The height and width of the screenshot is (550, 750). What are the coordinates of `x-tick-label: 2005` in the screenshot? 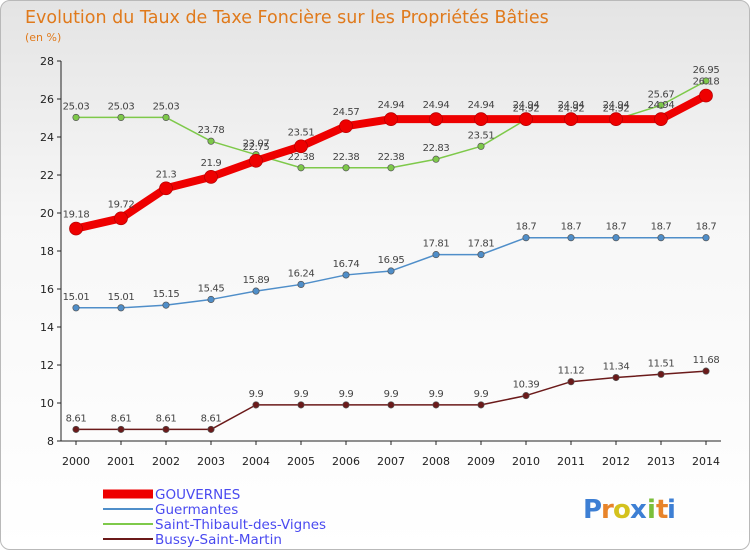 It's located at (301, 461).